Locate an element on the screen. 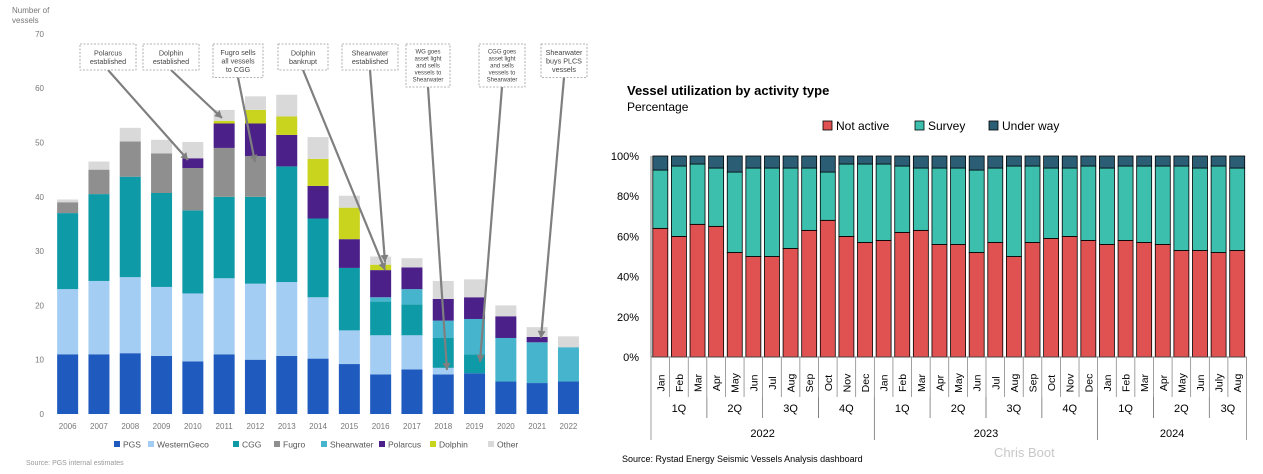  annotation-text: buys PLCS is located at coordinates (564, 61).